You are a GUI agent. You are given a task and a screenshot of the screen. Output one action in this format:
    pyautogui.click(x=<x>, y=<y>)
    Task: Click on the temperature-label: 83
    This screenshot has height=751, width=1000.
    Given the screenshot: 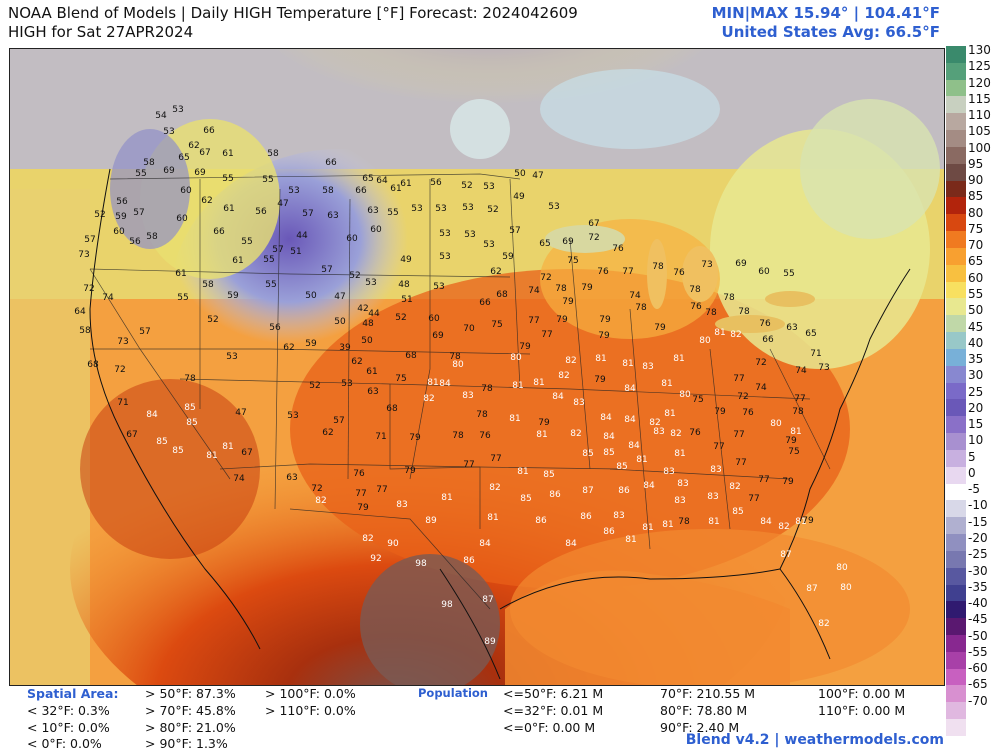 What is the action you would take?
    pyautogui.click(x=401, y=505)
    